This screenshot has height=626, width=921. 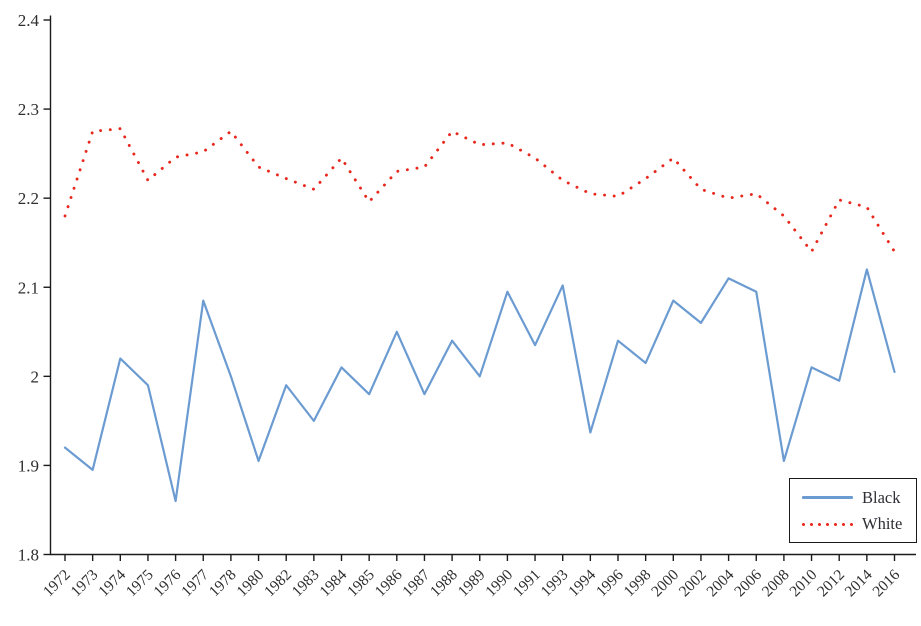 I want to click on x-tick-label: 1996, so click(x=610, y=583).